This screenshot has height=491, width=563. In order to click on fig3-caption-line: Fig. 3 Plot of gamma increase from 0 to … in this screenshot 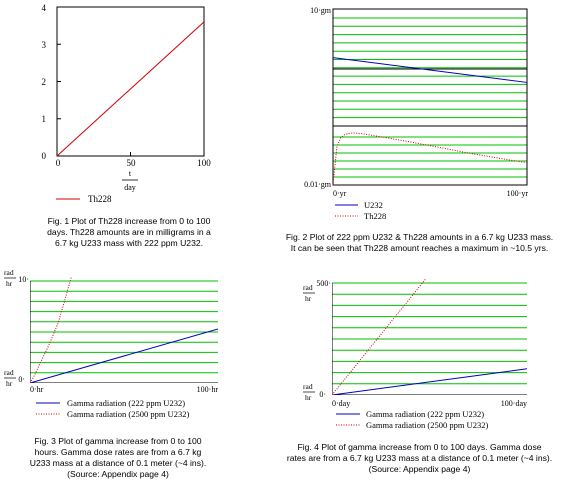, I will do `click(118, 441)`.